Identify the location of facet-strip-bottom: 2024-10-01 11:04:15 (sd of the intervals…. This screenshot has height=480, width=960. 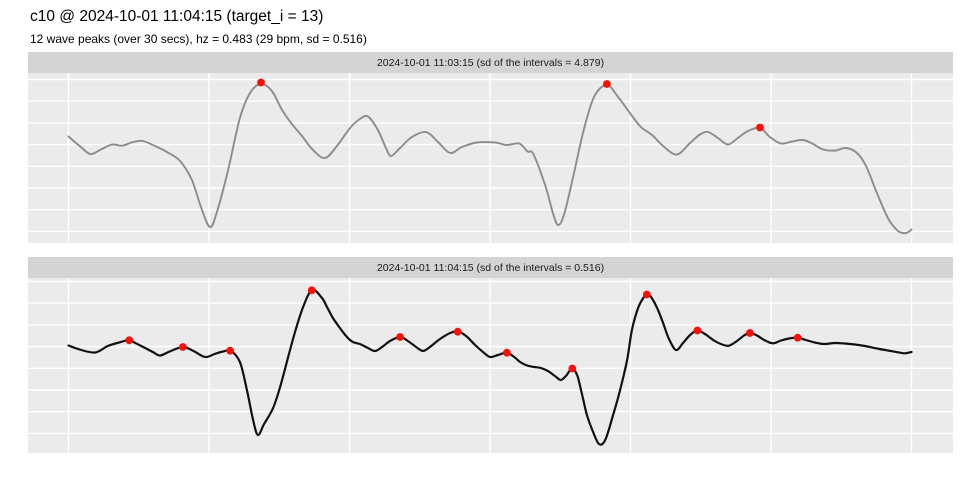
(490, 267).